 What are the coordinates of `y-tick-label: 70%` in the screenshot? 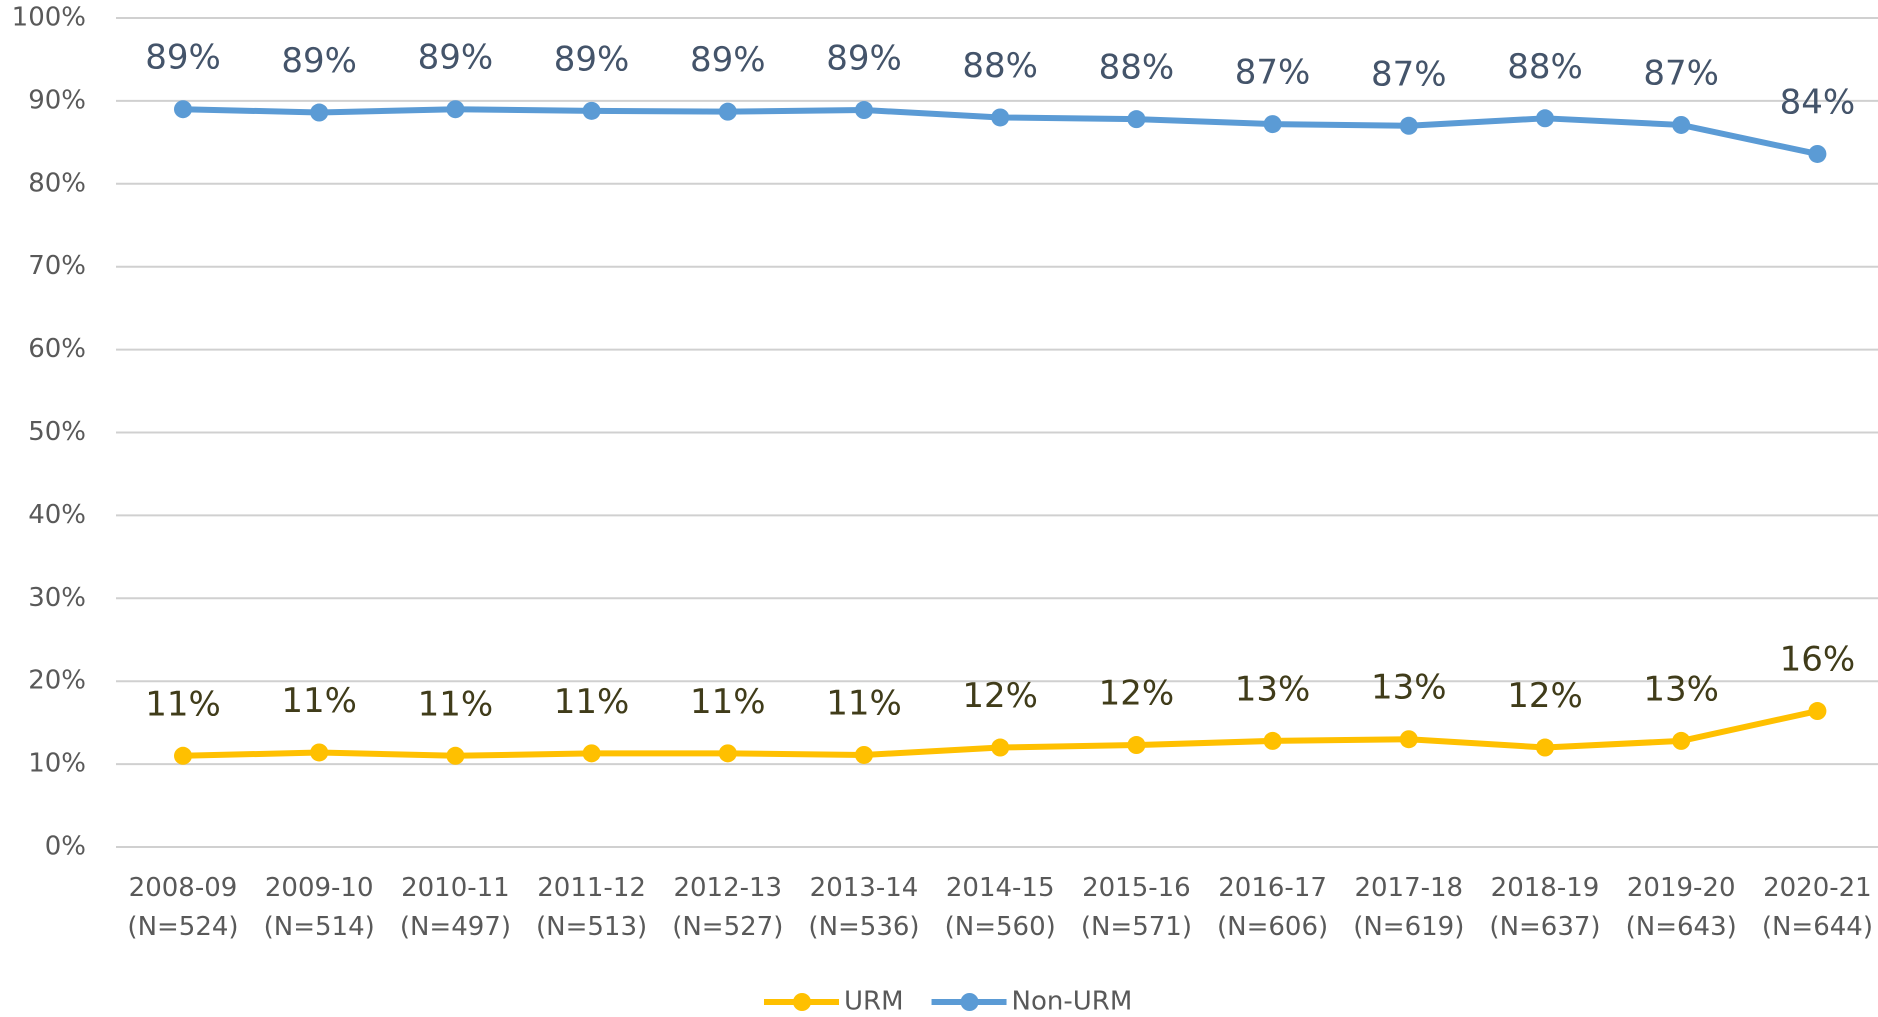 It's located at (57, 266).